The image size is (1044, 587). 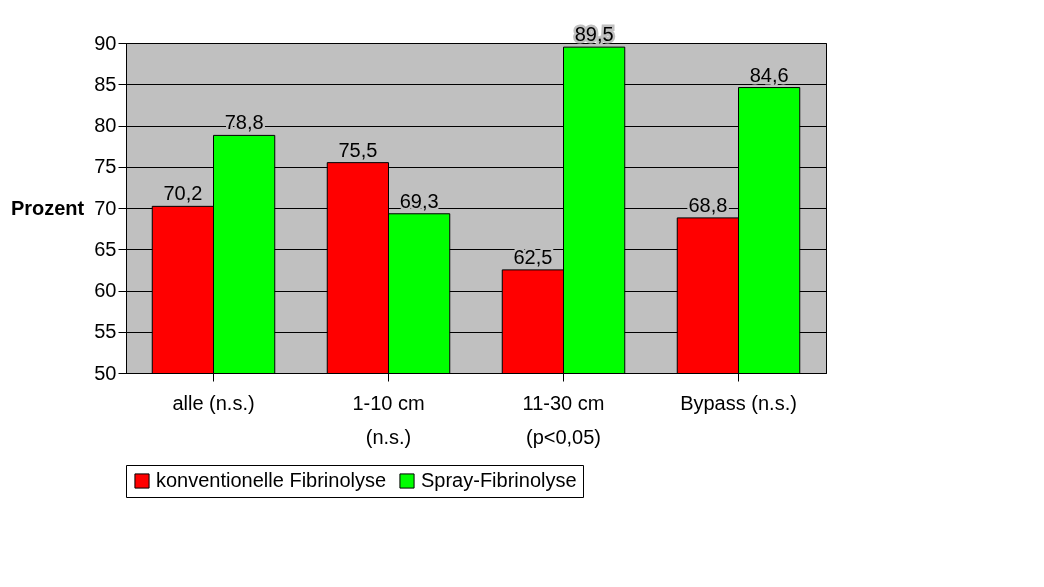 I want to click on y-tick-label: 85, so click(x=105, y=83).